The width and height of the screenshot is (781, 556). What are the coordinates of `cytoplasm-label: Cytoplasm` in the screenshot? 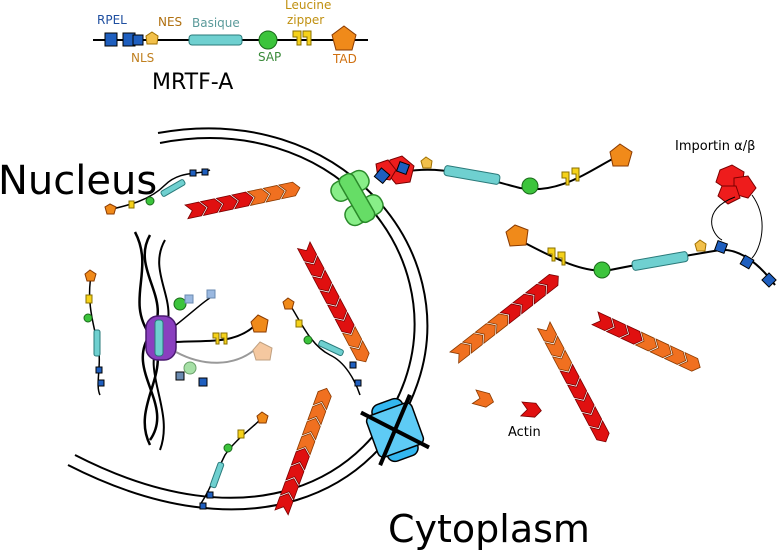 It's located at (489, 529).